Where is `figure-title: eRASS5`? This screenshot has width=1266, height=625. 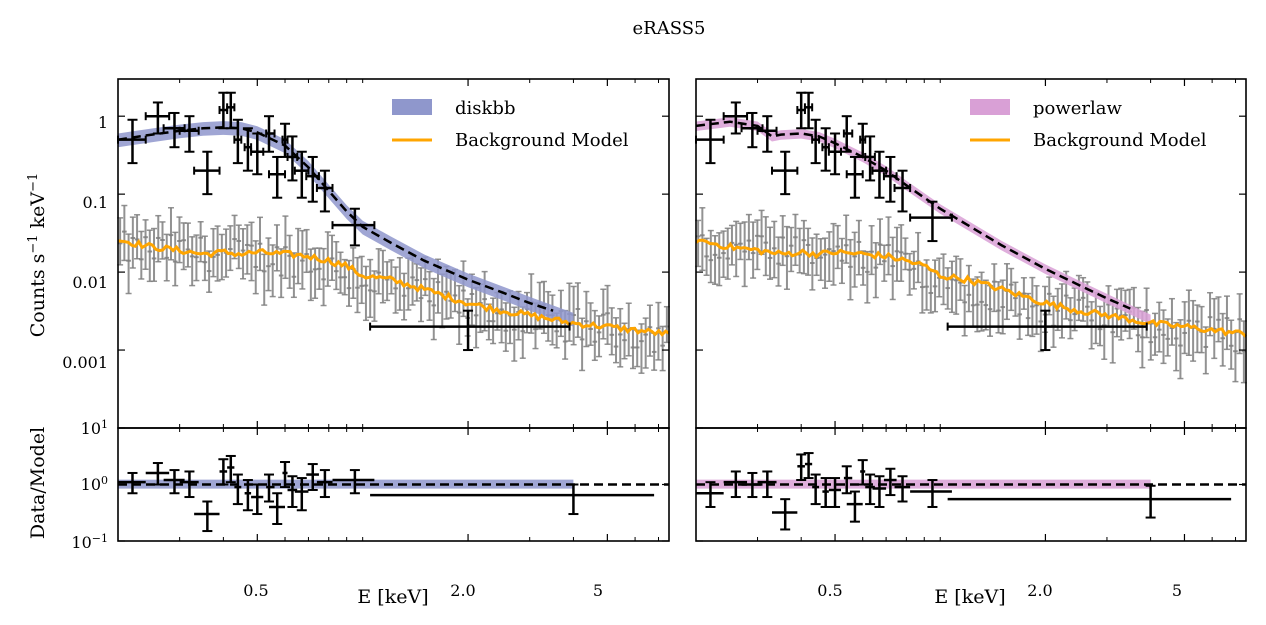 figure-title: eRASS5 is located at coordinates (668, 28).